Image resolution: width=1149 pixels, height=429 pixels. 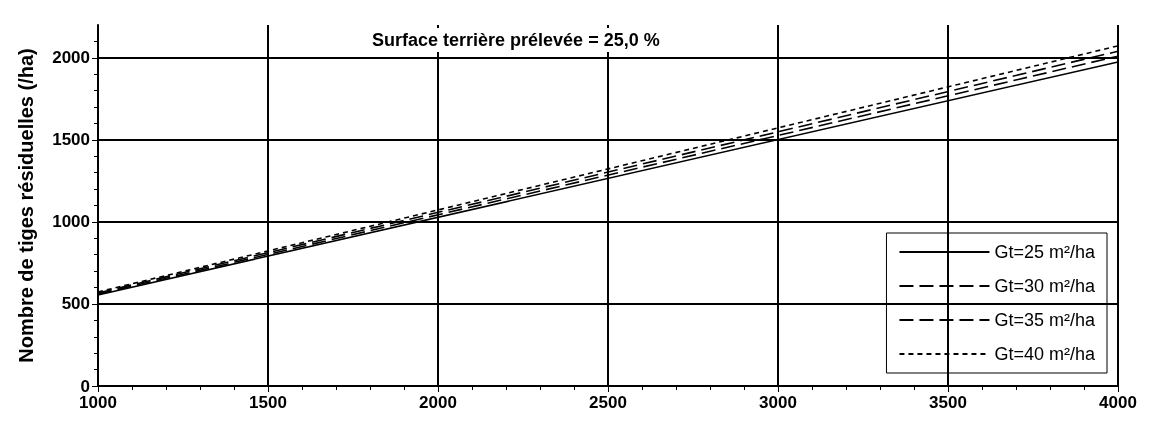 What do you see at coordinates (608, 402) in the screenshot?
I see `x-tick-label: 2500` at bounding box center [608, 402].